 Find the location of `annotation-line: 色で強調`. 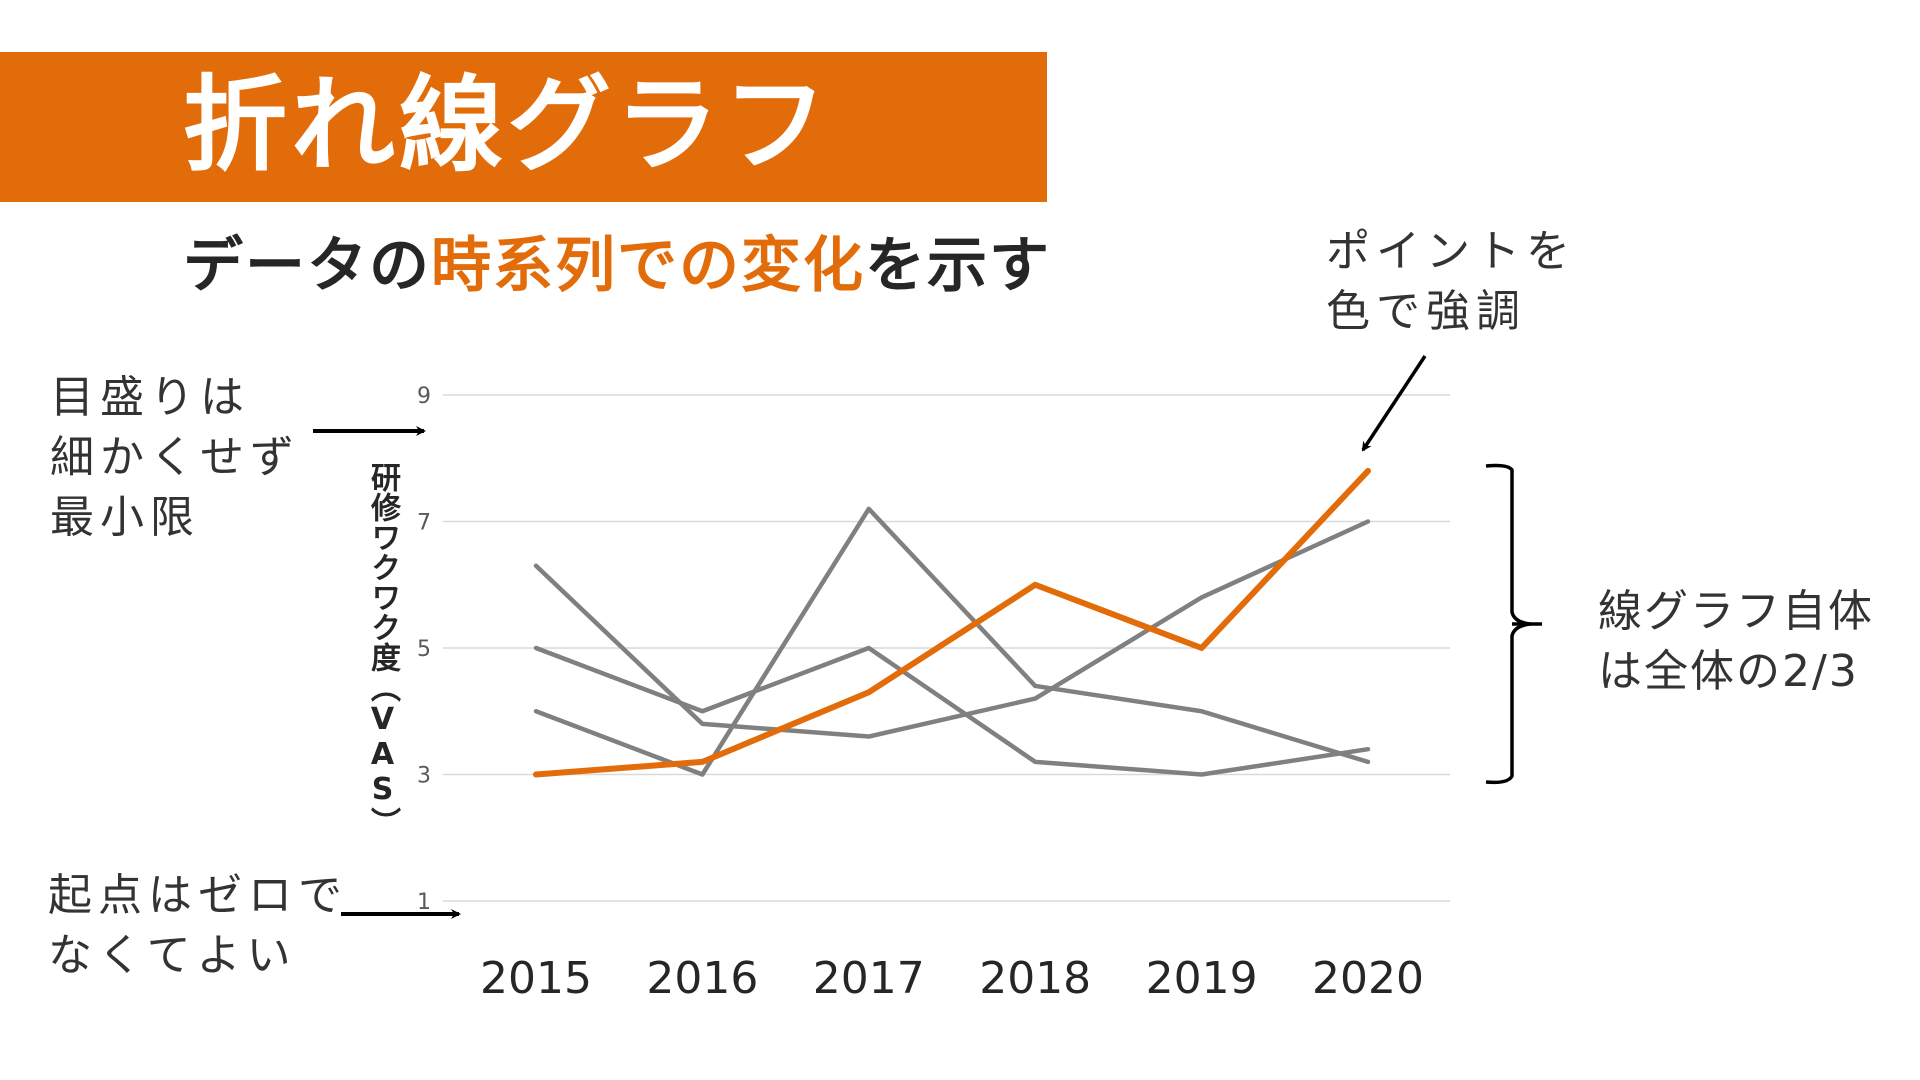

annotation-line: 色で強調 is located at coordinates (1426, 311).